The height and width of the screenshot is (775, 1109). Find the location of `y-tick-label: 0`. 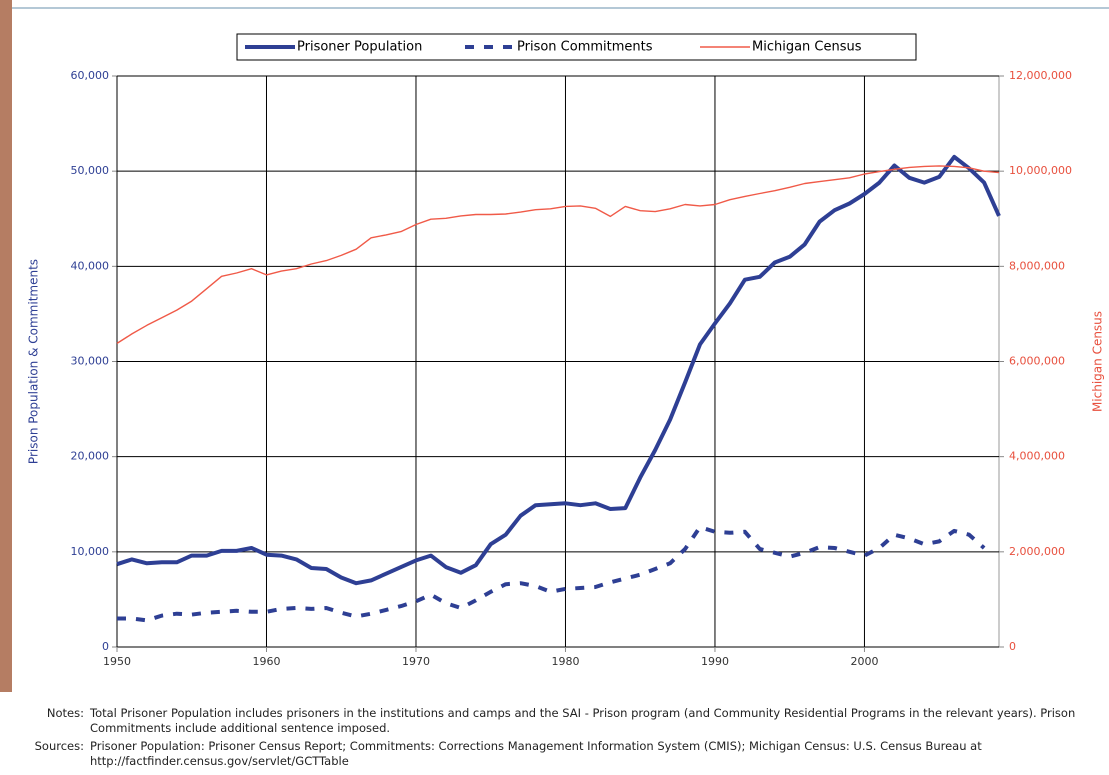

y-tick-label: 0 is located at coordinates (105, 646).